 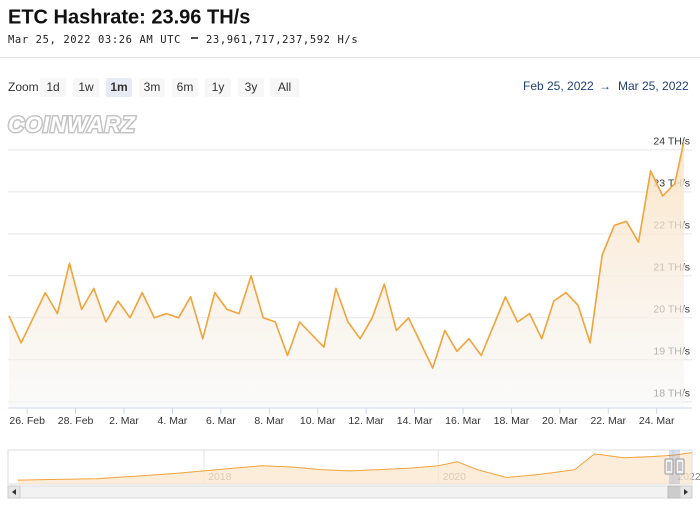 What do you see at coordinates (23, 87) in the screenshot?
I see `zoom-label: Zoom` at bounding box center [23, 87].